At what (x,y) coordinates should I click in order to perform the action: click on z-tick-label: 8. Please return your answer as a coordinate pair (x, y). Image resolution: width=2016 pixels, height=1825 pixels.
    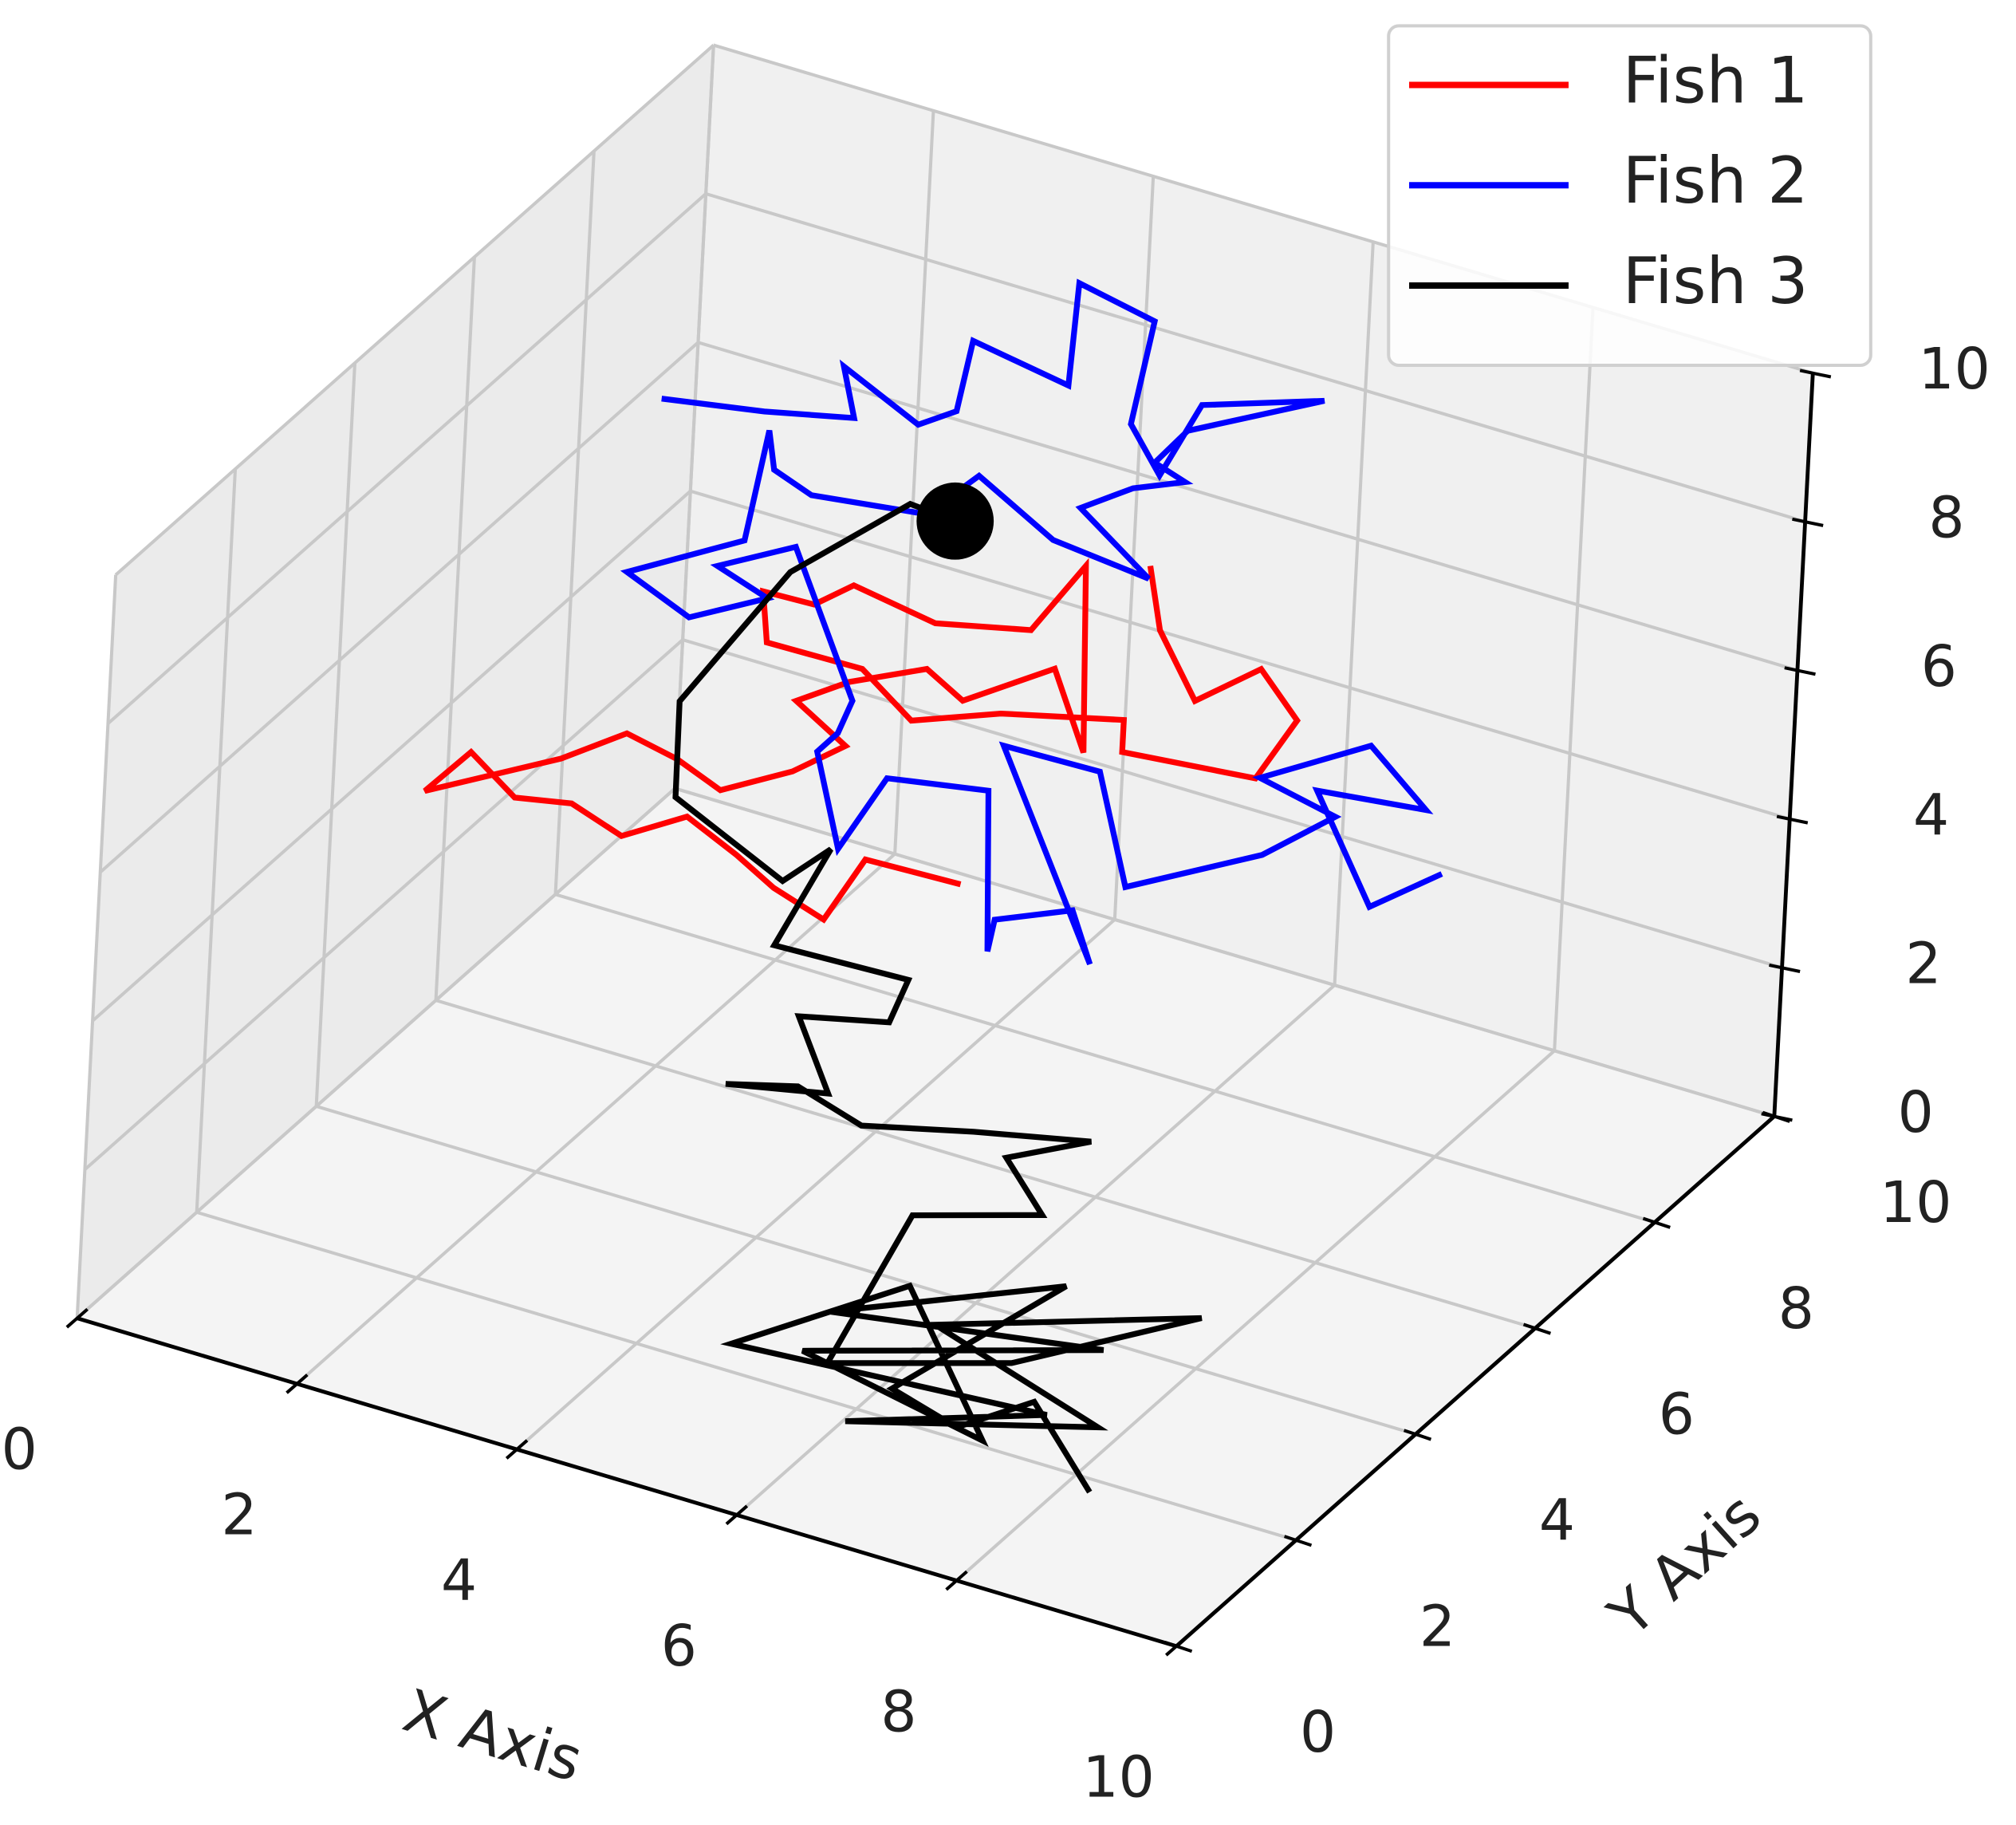
    Looking at the image, I should click on (1946, 518).